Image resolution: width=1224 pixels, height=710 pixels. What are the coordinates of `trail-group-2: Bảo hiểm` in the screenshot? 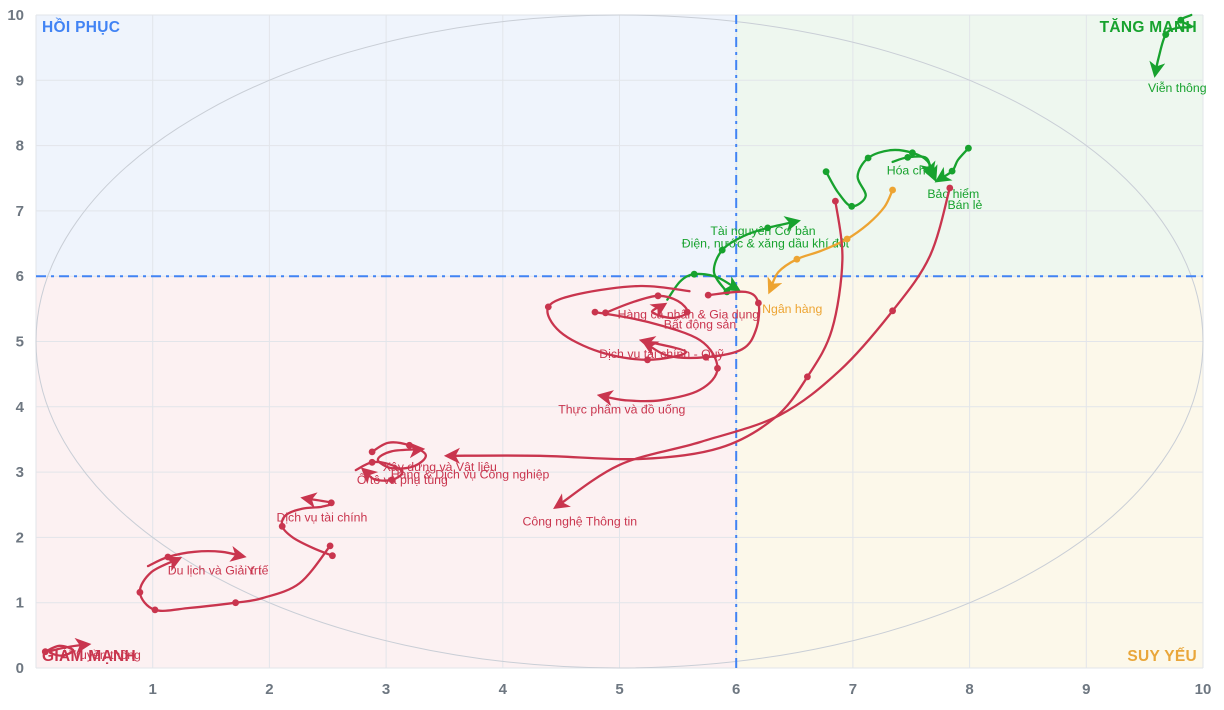 It's located at (953, 172).